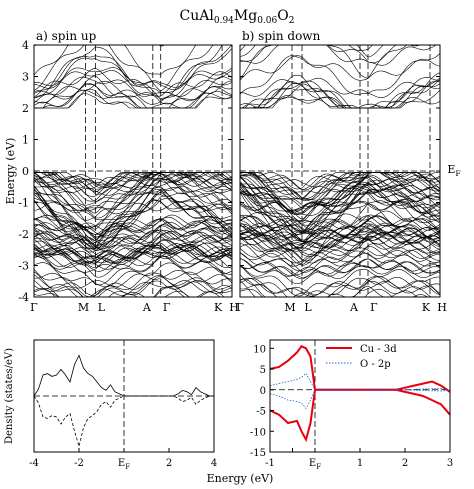 Image resolution: width=474 pixels, height=489 pixels. Describe the element at coordinates (25, 45) in the screenshot. I see `ytick-label: 4` at that location.